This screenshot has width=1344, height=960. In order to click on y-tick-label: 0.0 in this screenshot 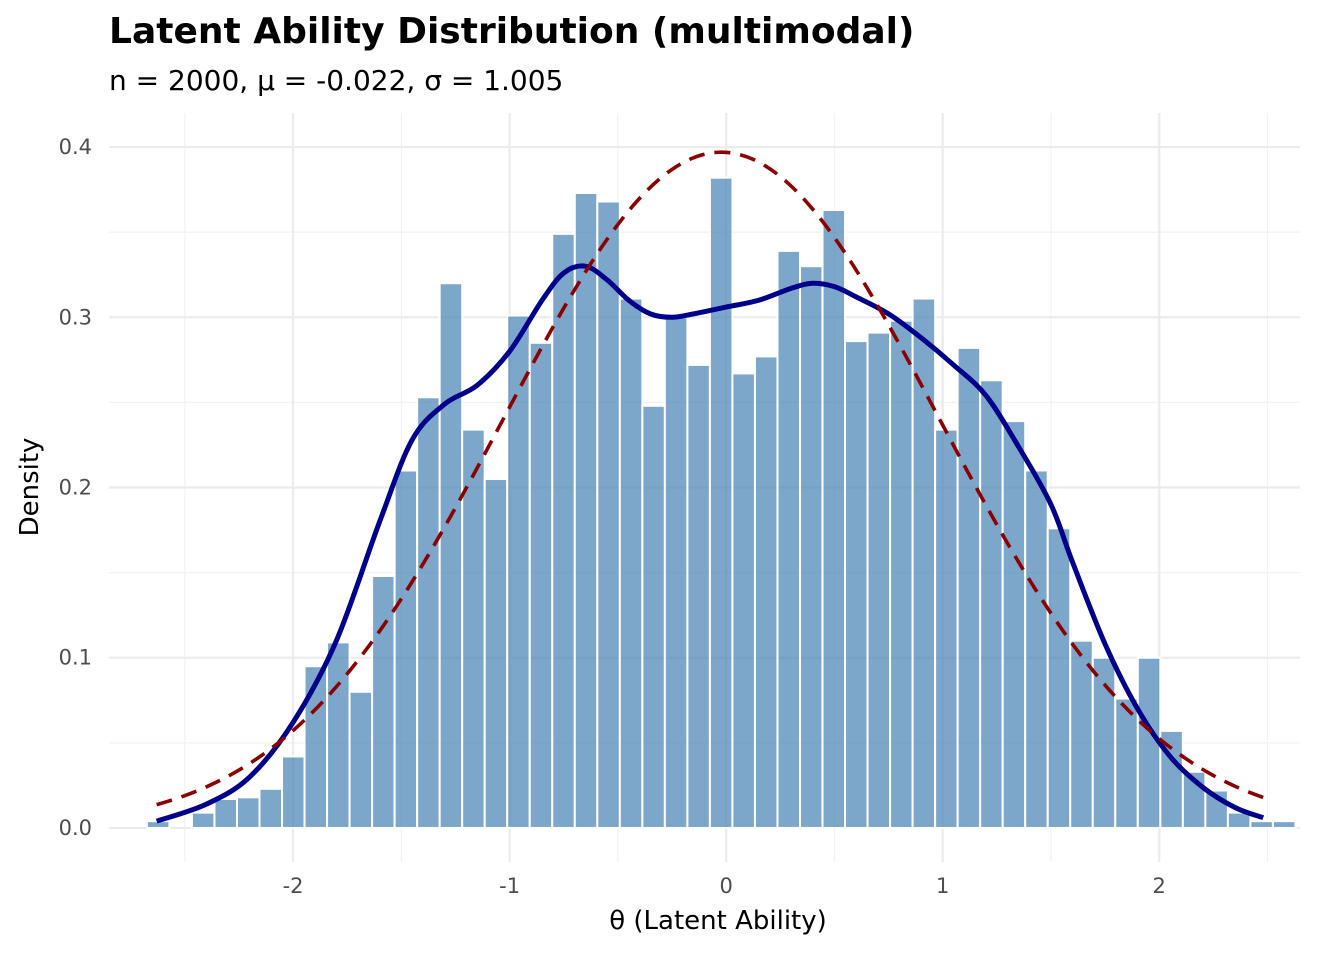, I will do `click(75, 828)`.